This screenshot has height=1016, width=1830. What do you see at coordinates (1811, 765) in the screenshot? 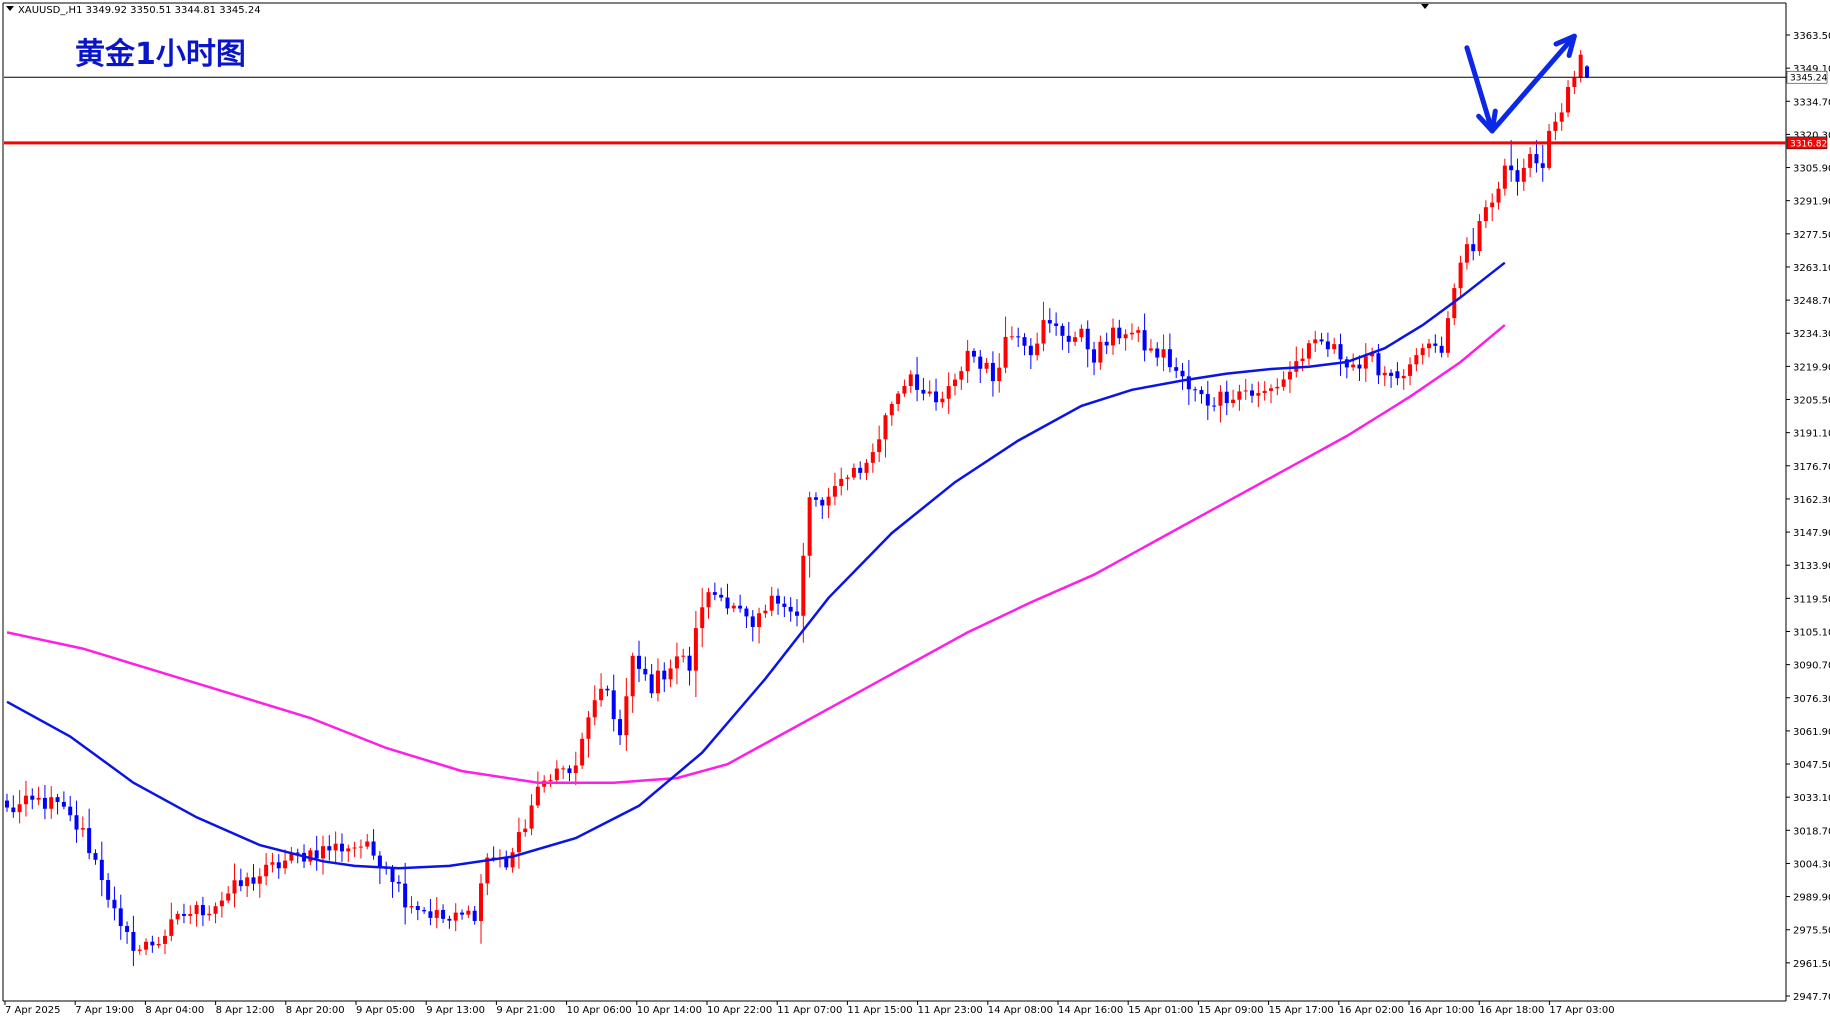
I see `y-tick-label: 3047.50` at bounding box center [1811, 765].